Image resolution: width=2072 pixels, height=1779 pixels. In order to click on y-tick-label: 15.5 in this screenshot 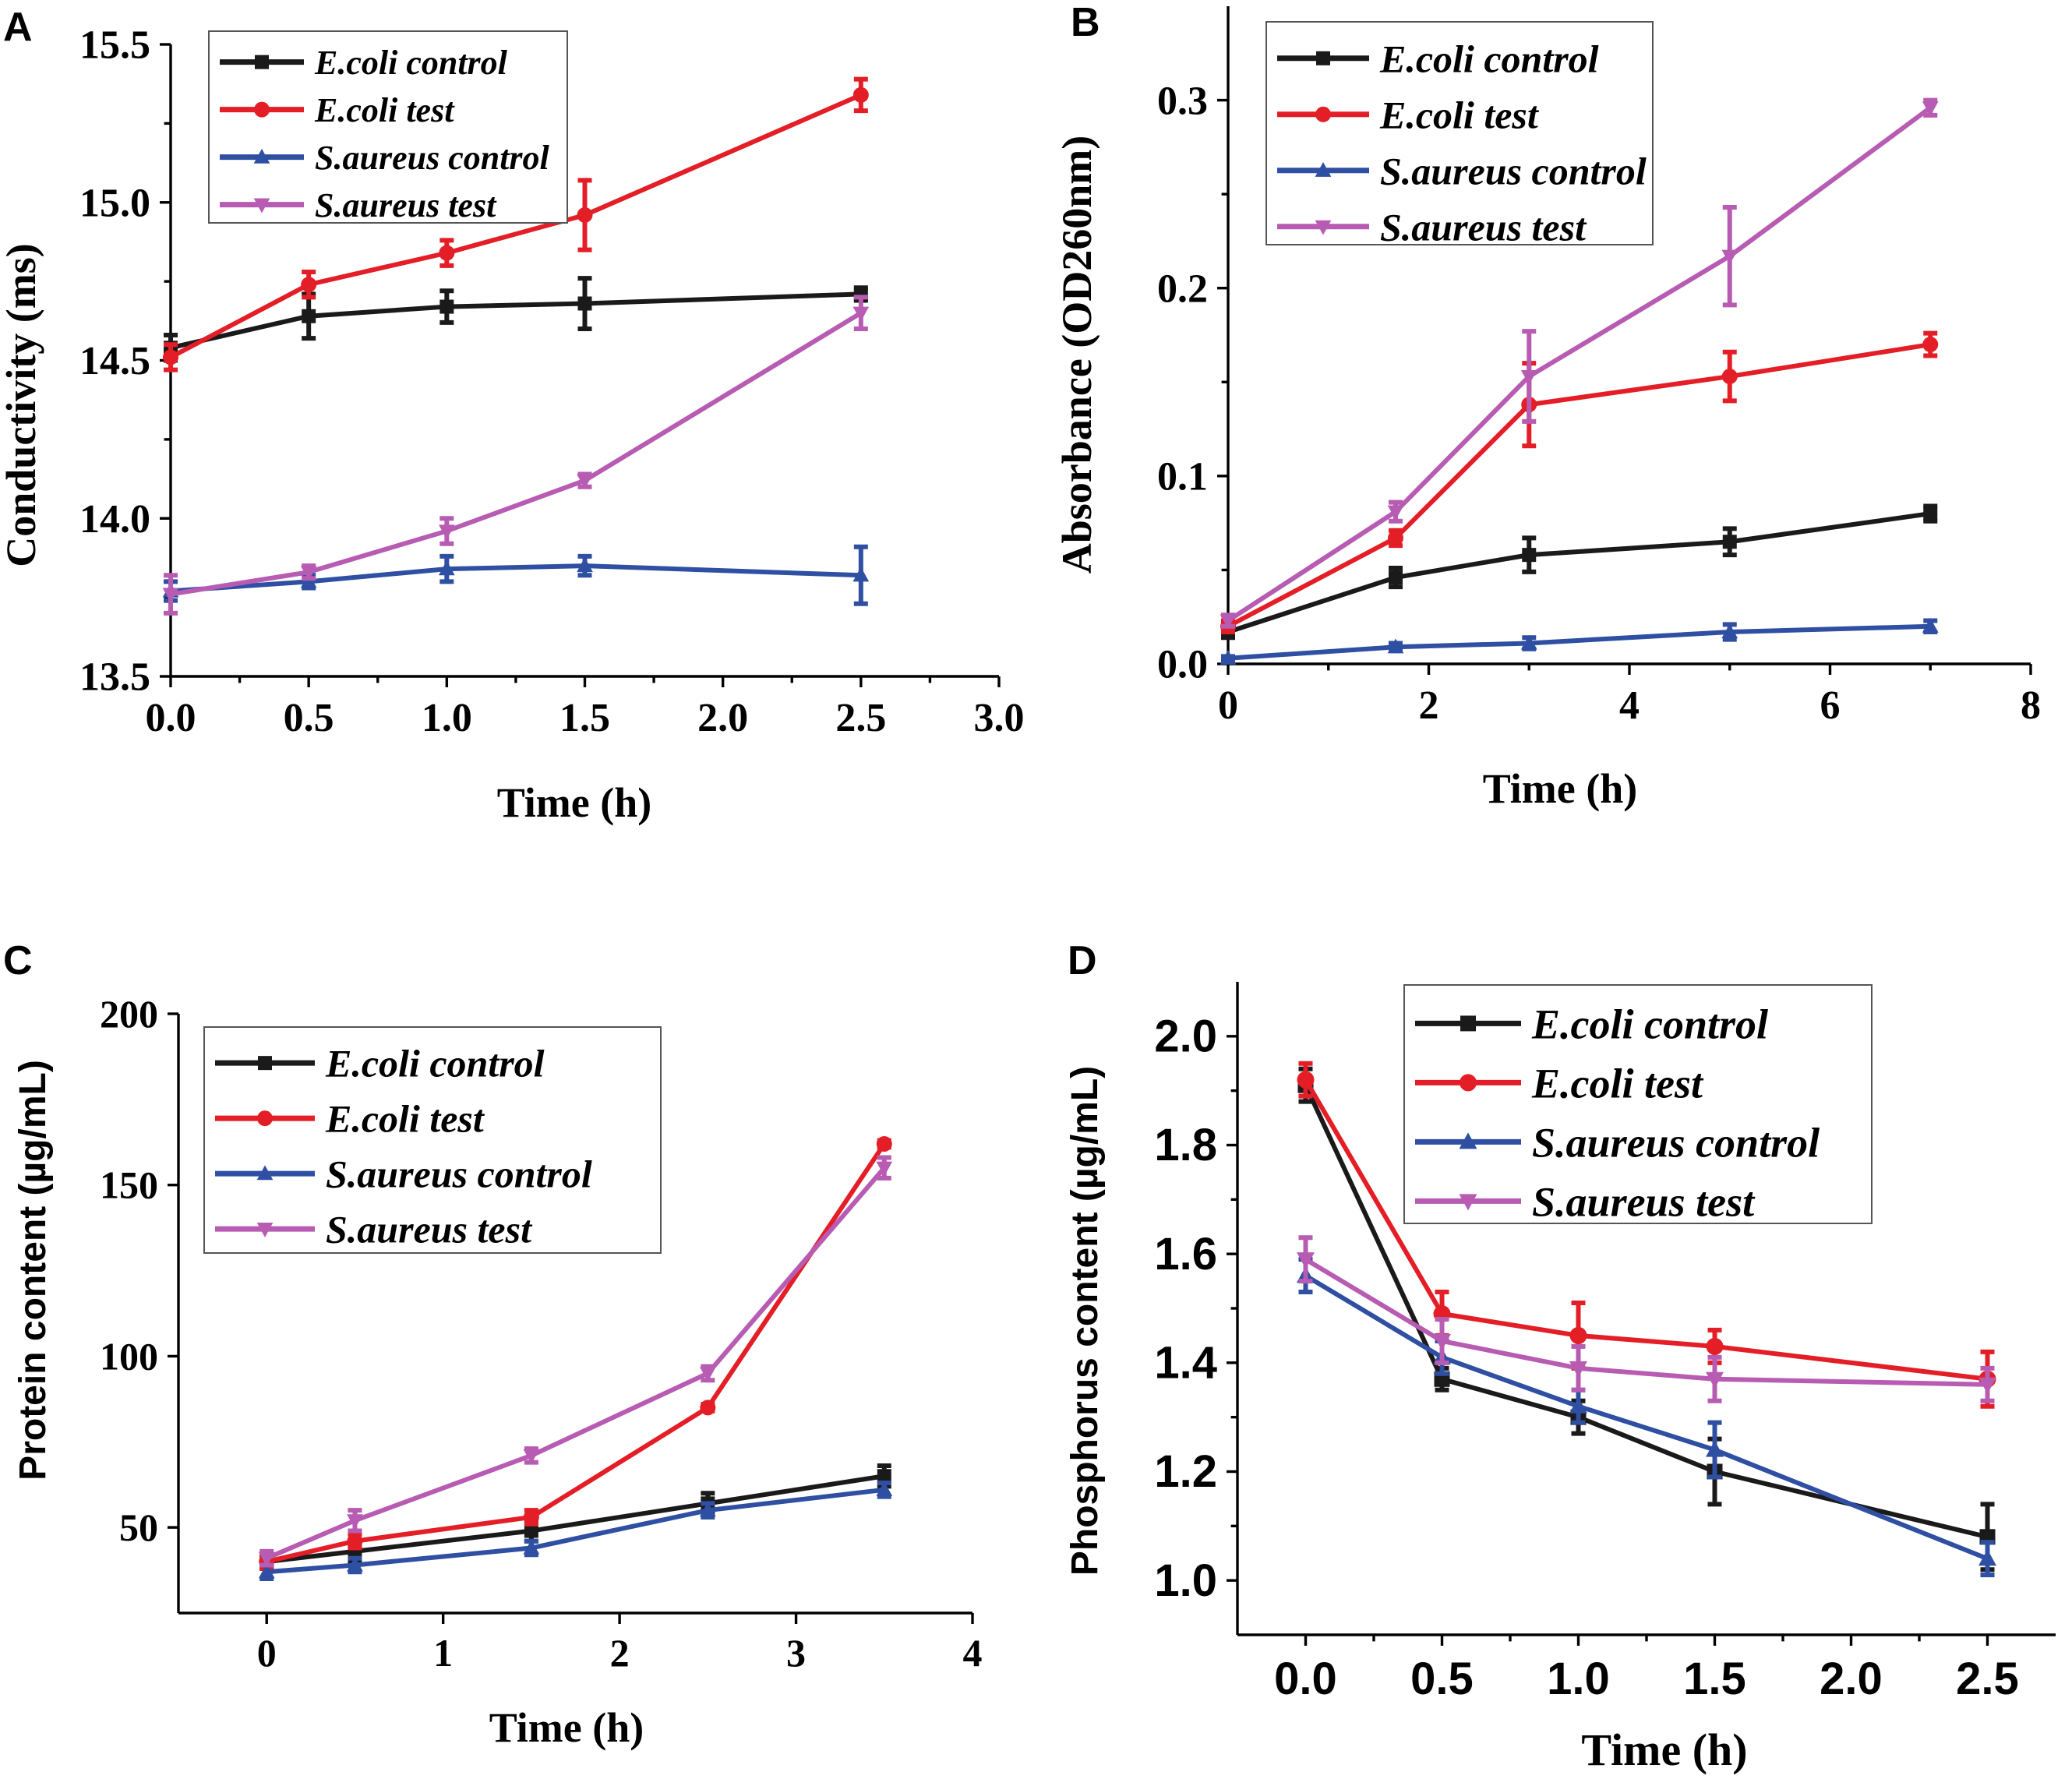, I will do `click(114, 45)`.